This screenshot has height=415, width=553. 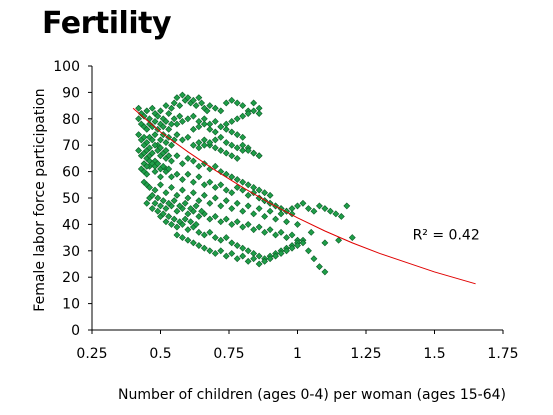 I want to click on x-tick-label: 1.5, so click(x=434, y=354).